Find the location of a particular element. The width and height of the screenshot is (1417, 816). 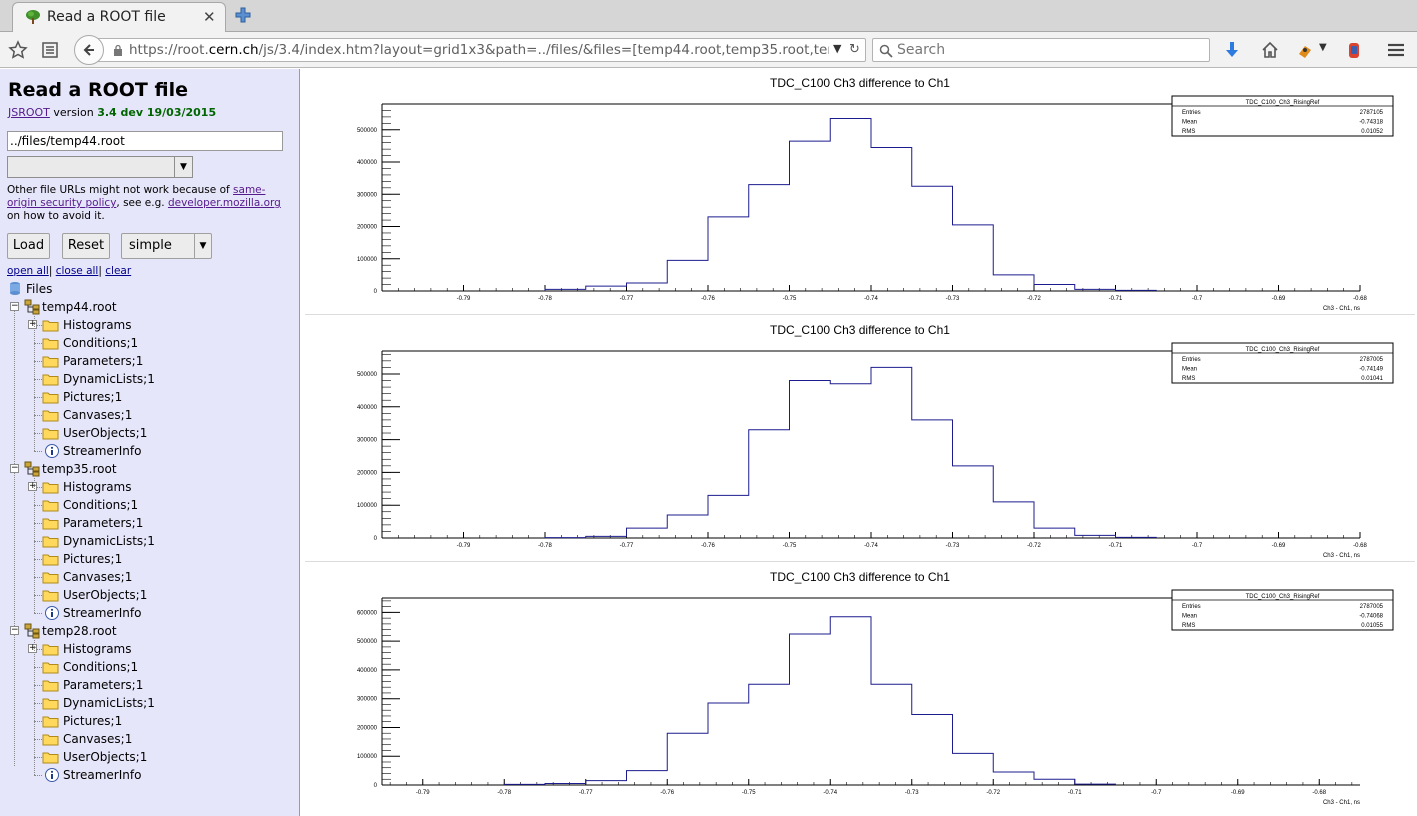

search-bar: Search is located at coordinates (1041, 50).